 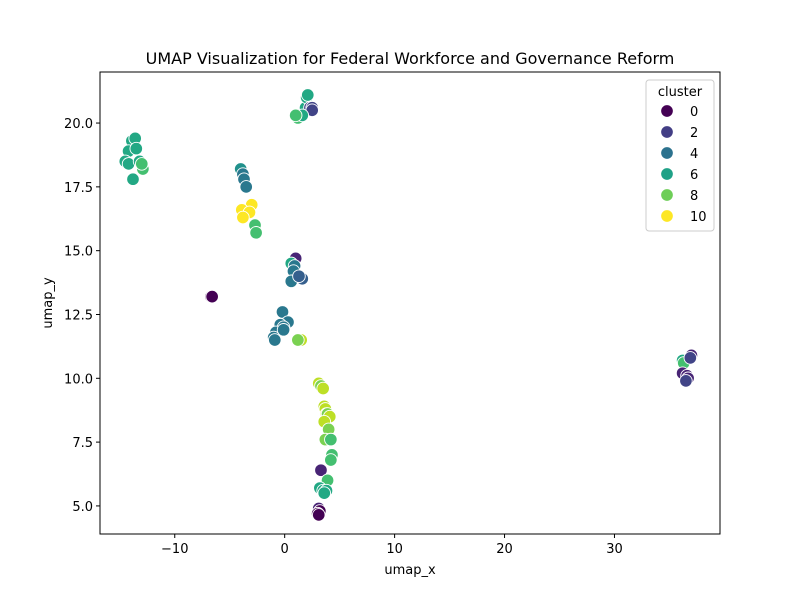 I want to click on y-tick-label: 7.5, so click(x=82, y=443).